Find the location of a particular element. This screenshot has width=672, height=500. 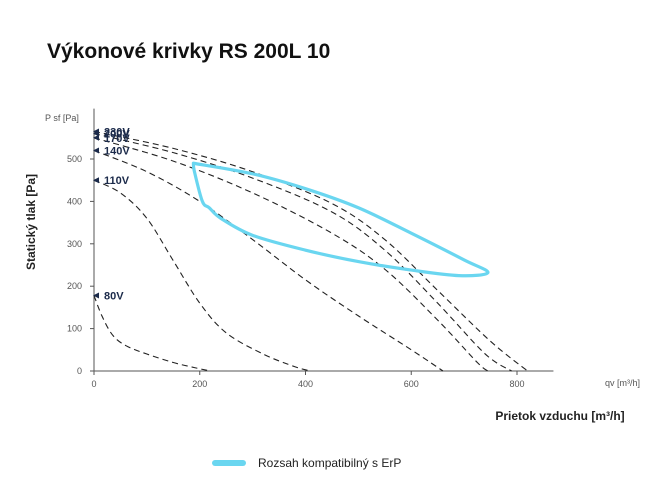

y-tick-label: 500 is located at coordinates (74, 159).